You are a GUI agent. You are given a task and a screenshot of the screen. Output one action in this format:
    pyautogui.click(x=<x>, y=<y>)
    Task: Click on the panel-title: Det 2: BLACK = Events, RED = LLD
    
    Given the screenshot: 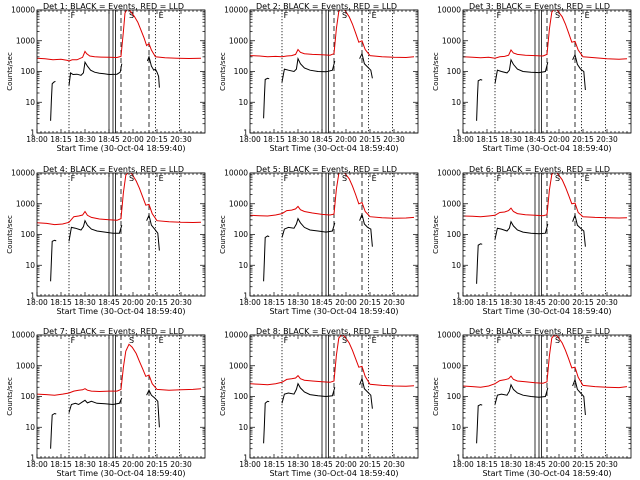 What is the action you would take?
    pyautogui.click(x=326, y=6)
    